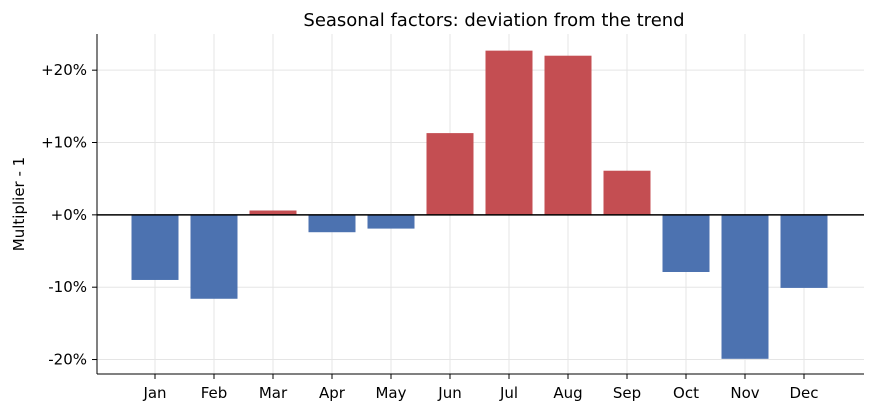 The width and height of the screenshot is (875, 413). I want to click on bar-mar, so click(273, 212).